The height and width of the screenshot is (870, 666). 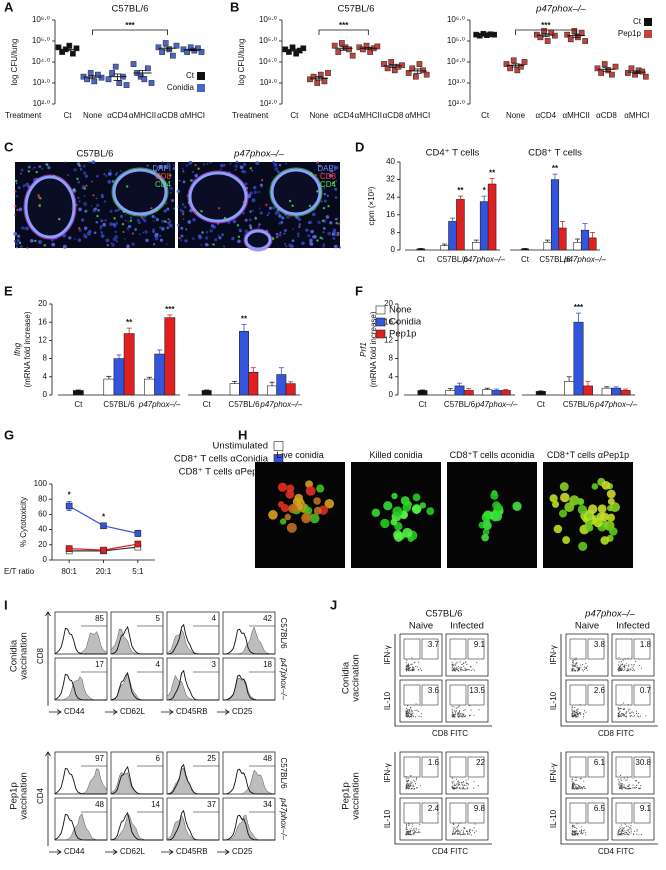 I want to click on gate-percentage: 3, so click(x=214, y=664).